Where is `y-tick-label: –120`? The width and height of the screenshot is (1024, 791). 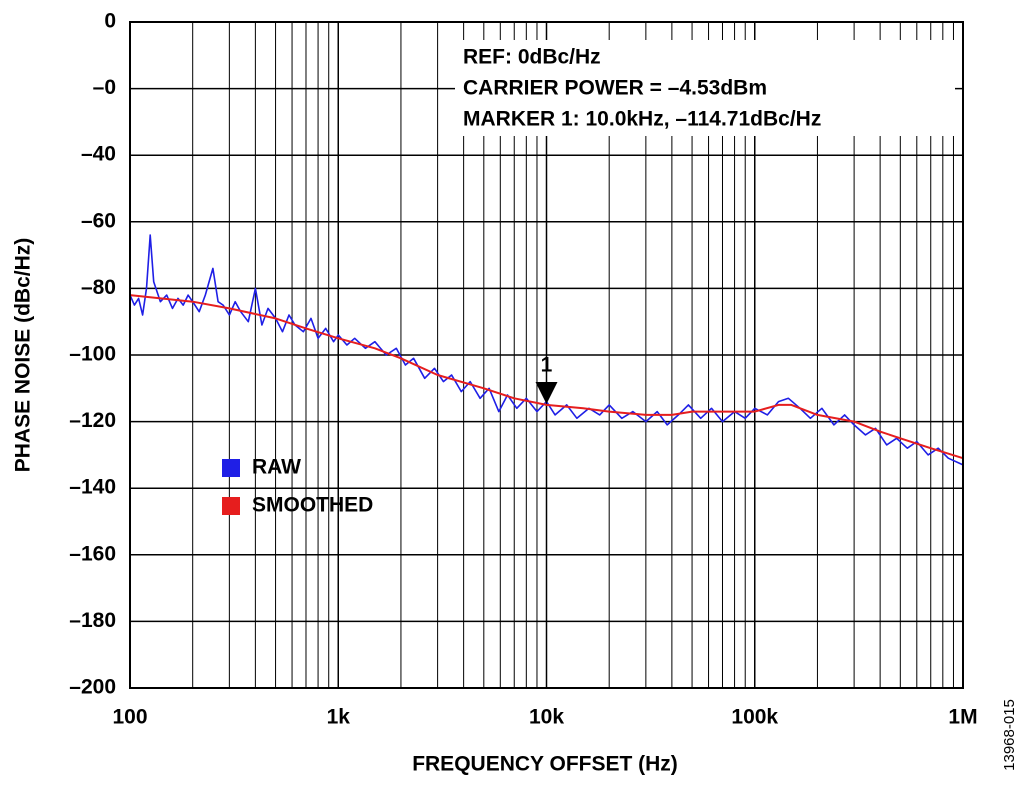 y-tick-label: –120 is located at coordinates (92, 420).